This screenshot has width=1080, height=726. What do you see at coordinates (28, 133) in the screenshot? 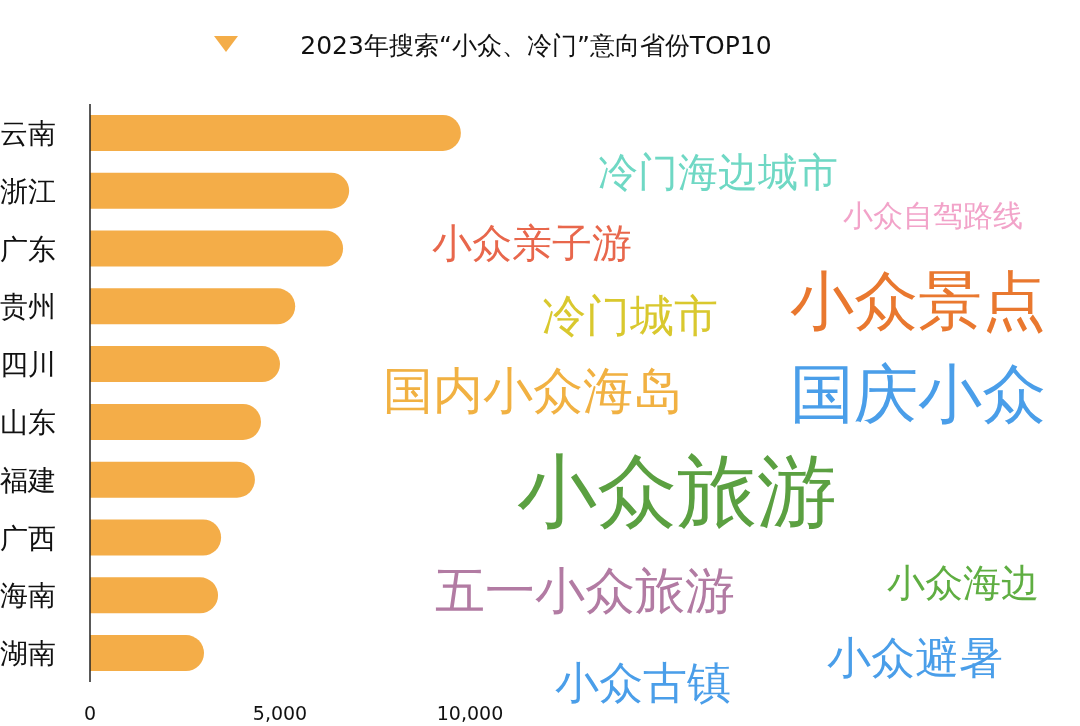
I see `y-tick-label: 云南` at bounding box center [28, 133].